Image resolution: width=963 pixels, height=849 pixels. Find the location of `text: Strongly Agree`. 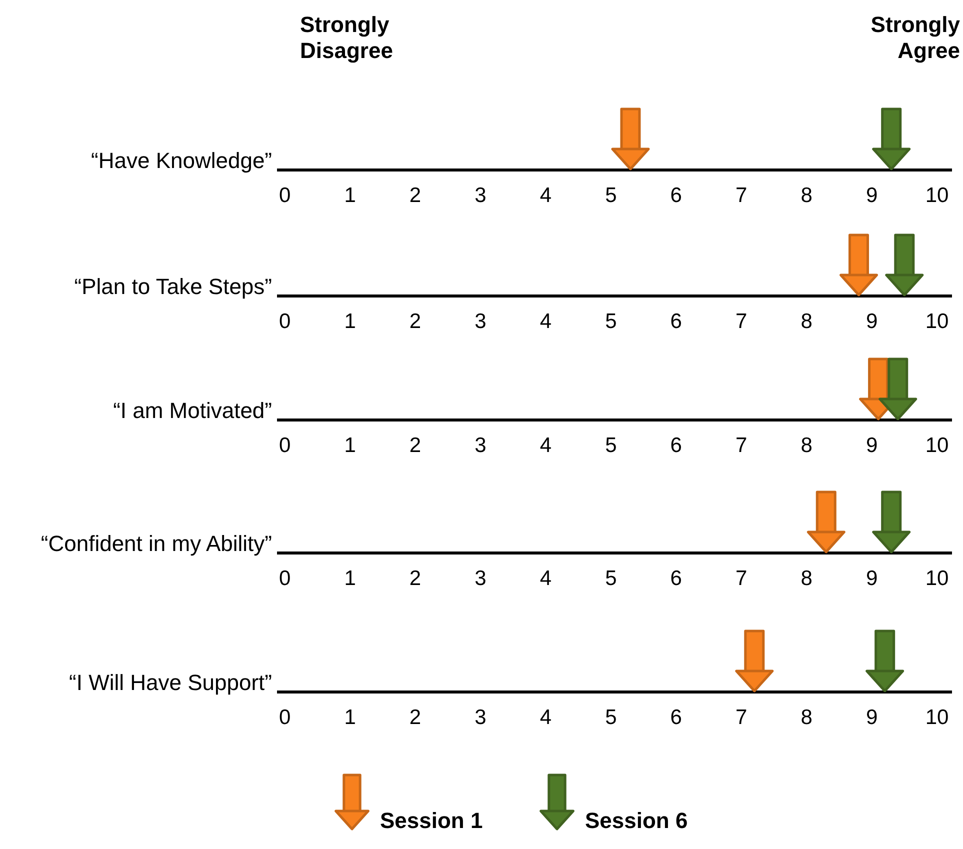

text: Strongly Agree is located at coordinates (915, 37).